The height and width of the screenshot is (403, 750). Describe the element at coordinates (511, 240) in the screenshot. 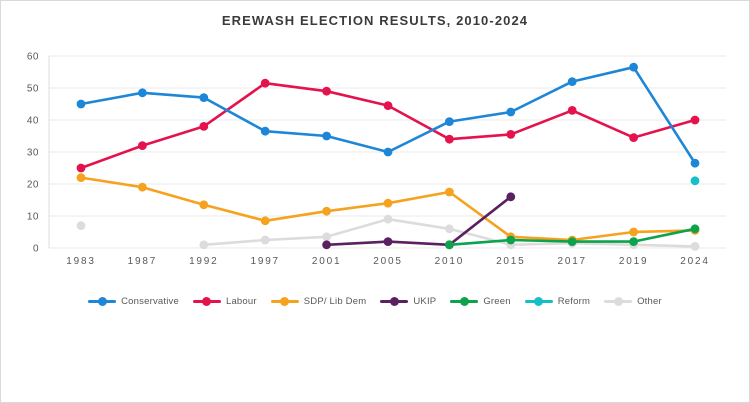

I see `point-green-2015` at that location.